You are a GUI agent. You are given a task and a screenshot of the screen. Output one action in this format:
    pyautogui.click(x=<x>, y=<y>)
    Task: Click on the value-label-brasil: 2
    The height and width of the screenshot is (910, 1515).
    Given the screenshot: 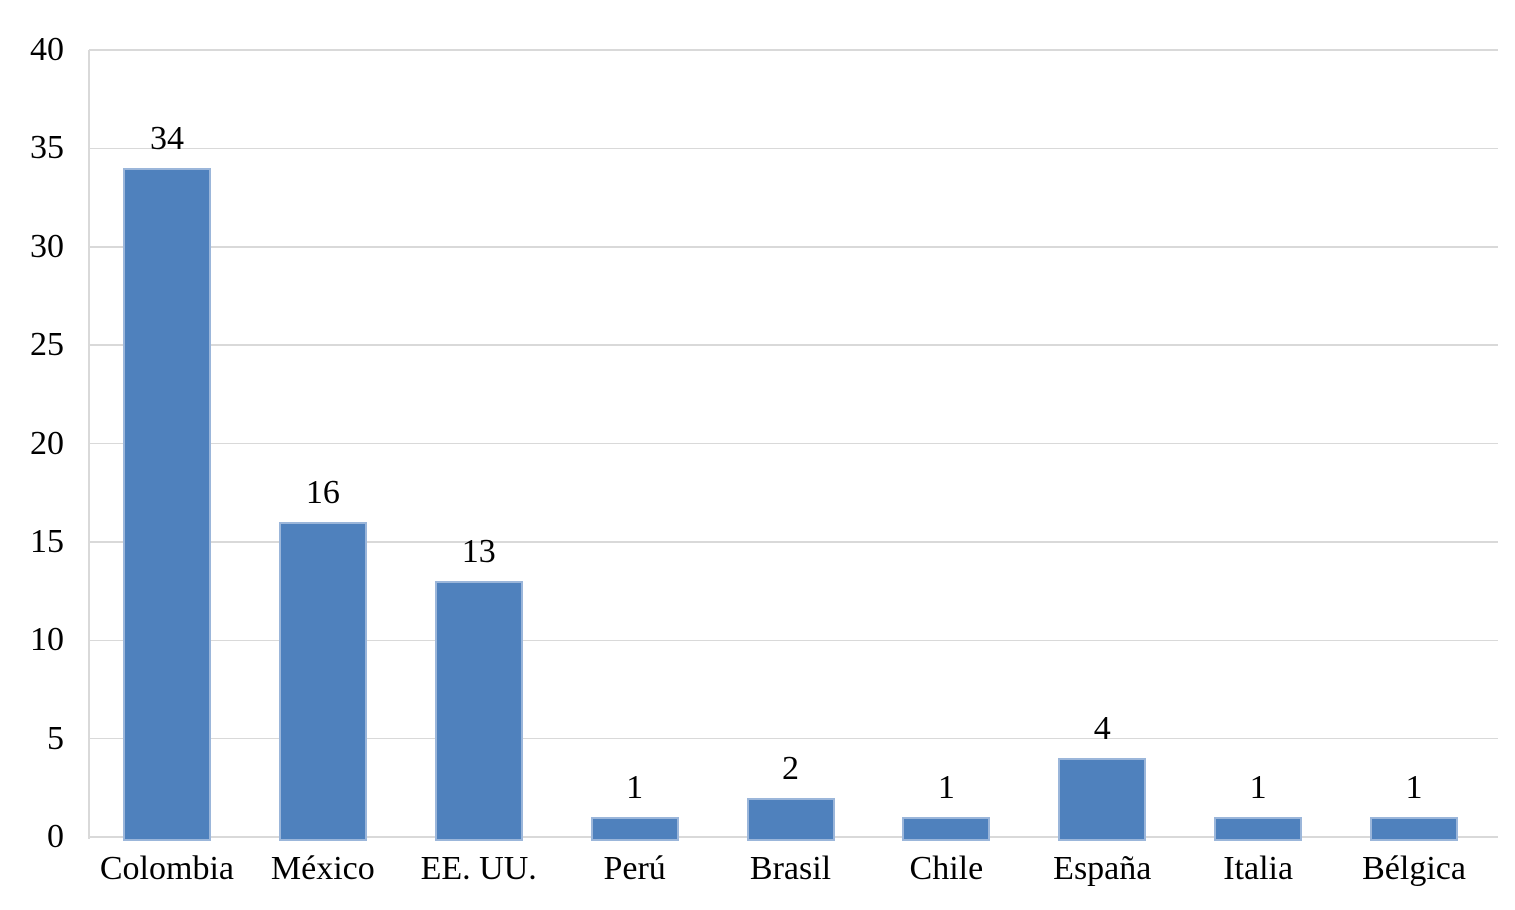 What is the action you would take?
    pyautogui.click(x=790, y=768)
    